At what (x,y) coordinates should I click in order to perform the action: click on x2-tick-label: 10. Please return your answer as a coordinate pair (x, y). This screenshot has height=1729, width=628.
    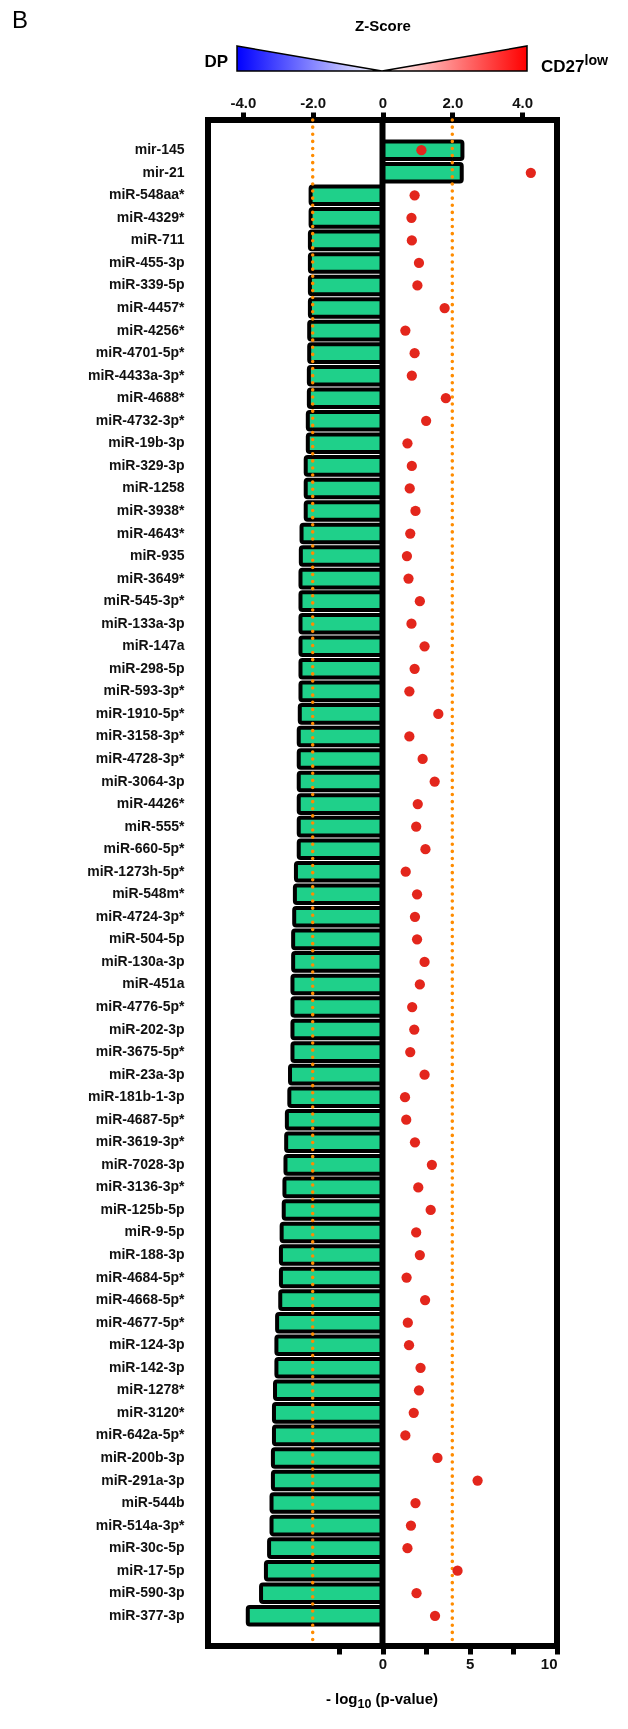
    Looking at the image, I should click on (549, 1663).